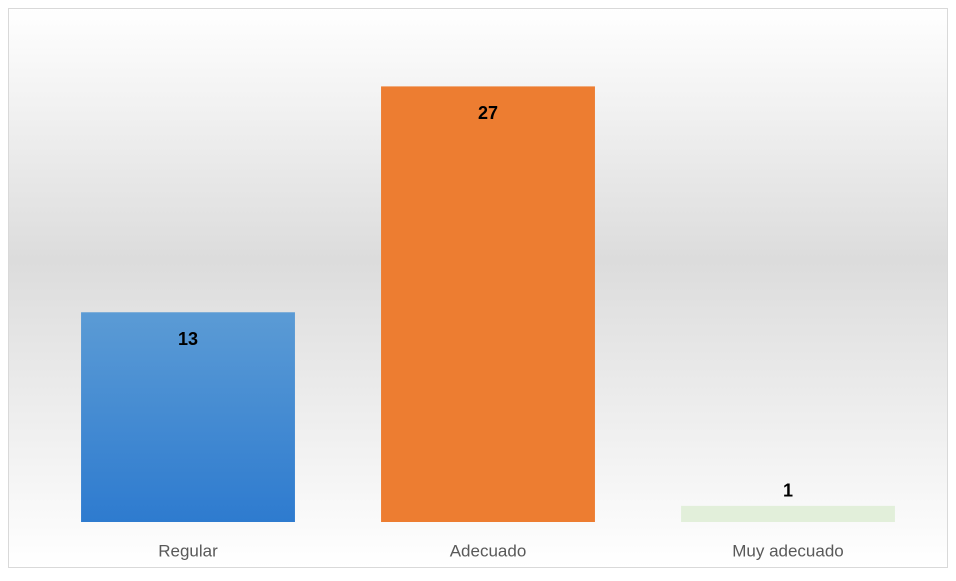  What do you see at coordinates (488, 113) in the screenshot?
I see `value-label: 27` at bounding box center [488, 113].